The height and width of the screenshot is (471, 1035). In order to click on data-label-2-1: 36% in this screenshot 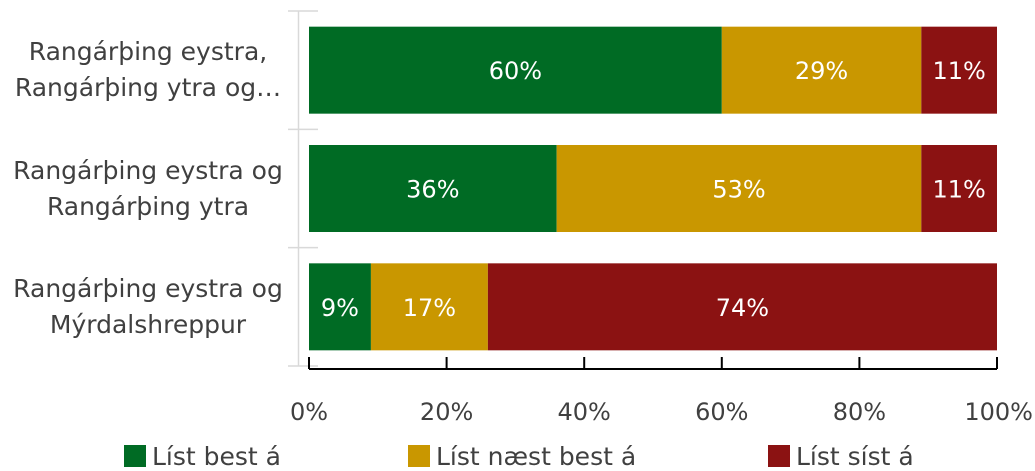, I will do `click(432, 190)`.